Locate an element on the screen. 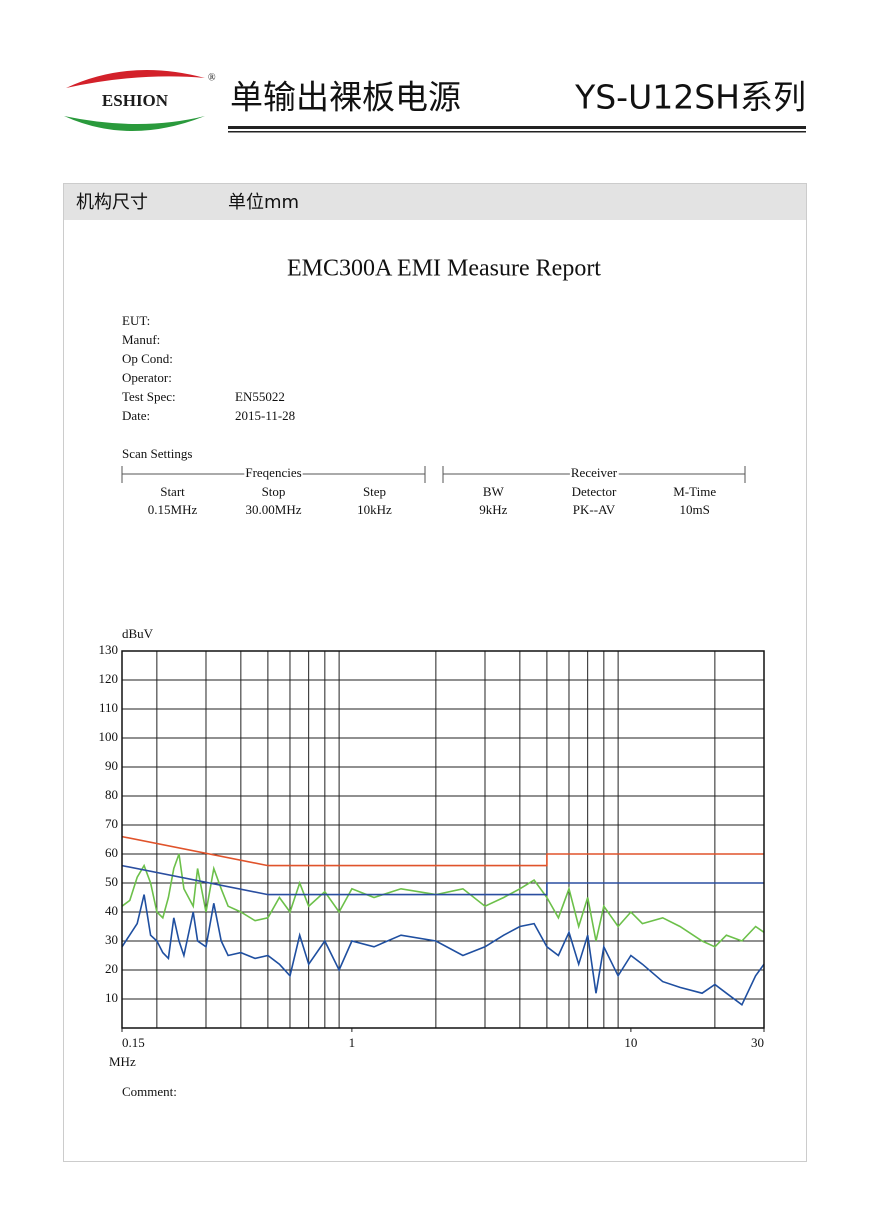  y-tick-label: 40 is located at coordinates (111, 910).